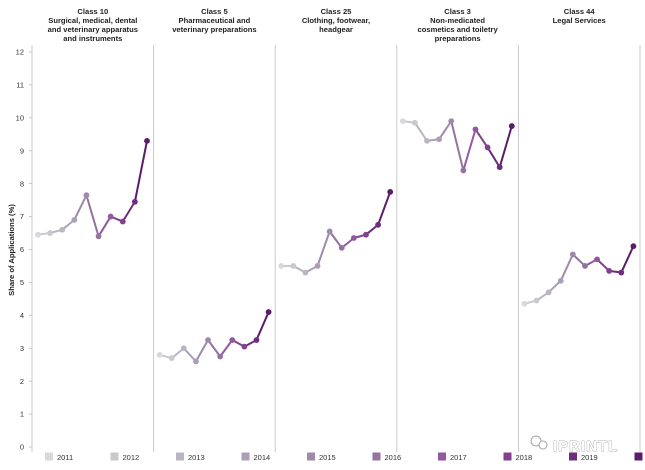 The image size is (645, 470). What do you see at coordinates (458, 38) in the screenshot?
I see `panel-subtitle-line: preparations` at bounding box center [458, 38].